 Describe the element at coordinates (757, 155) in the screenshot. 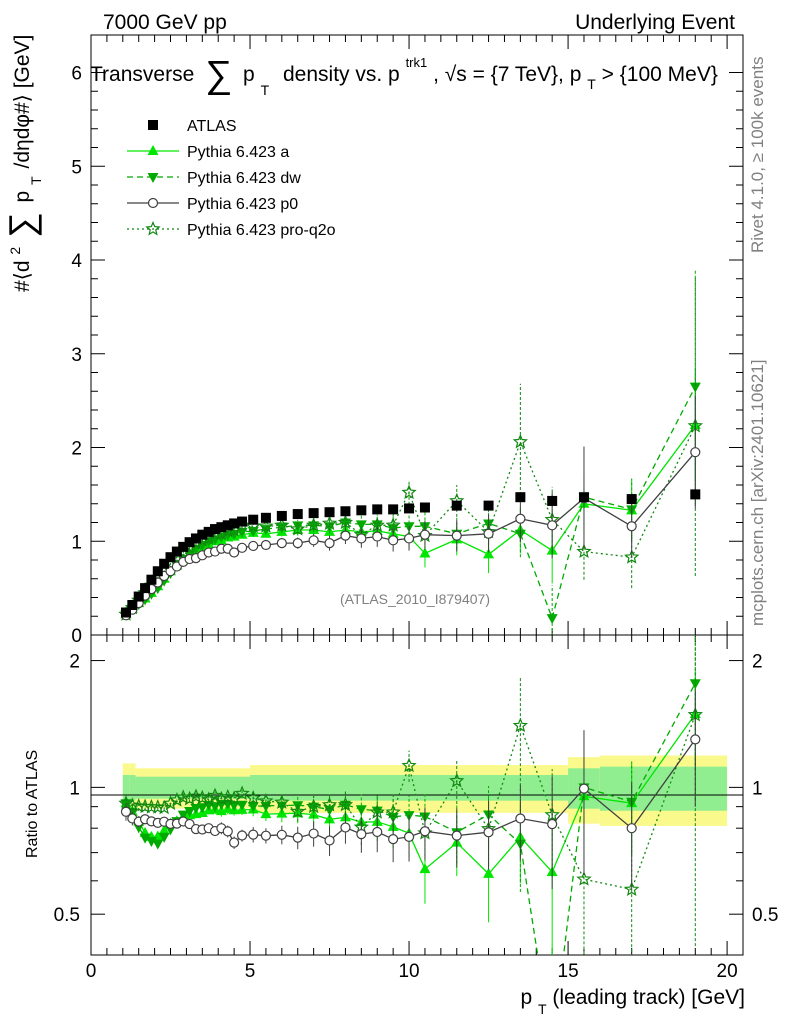

I see `rivet-label: Rivet 4.1.0, ≥ 100k events` at that location.